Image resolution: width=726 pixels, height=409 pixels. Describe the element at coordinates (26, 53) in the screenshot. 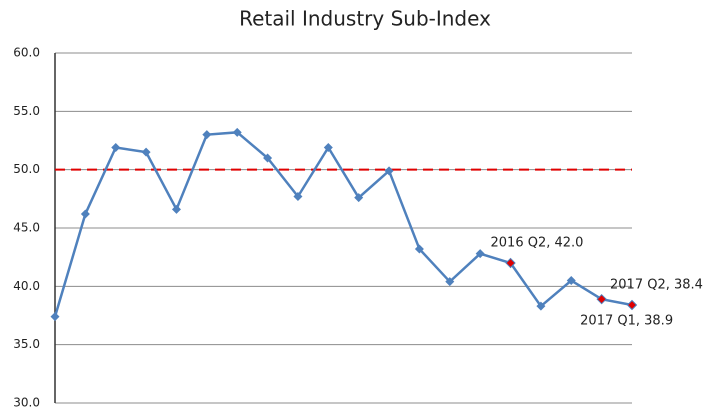

I see `y-tick-label: 60.0` at that location.